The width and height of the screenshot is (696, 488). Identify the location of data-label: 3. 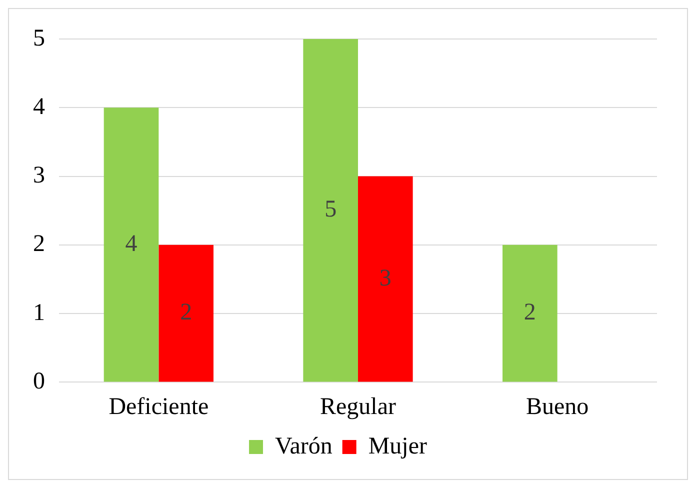
(385, 278).